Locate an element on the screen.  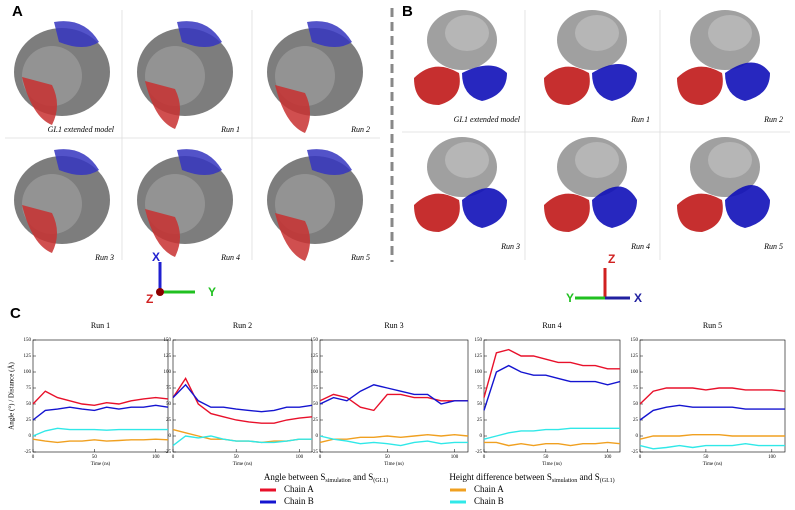
run-label: Run 3 is located at coordinates (510, 246).